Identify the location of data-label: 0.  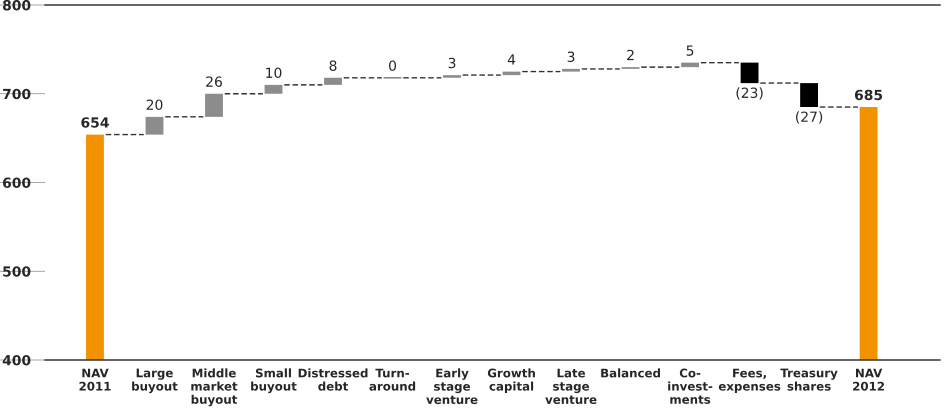
(392, 65).